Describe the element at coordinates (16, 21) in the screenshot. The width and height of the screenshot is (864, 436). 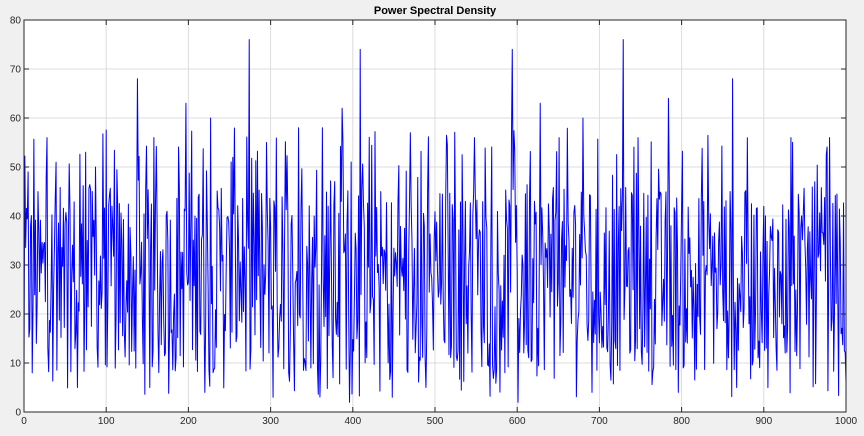
I see `y-tick-label: 80` at that location.